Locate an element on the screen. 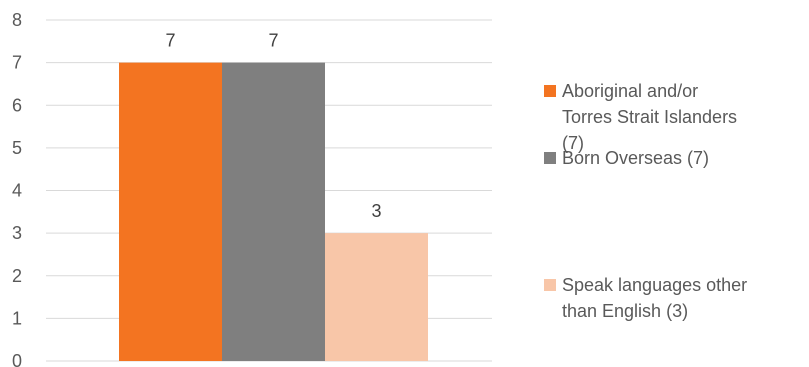 The image size is (809, 367). y-tick-label: 3 is located at coordinates (17, 233).